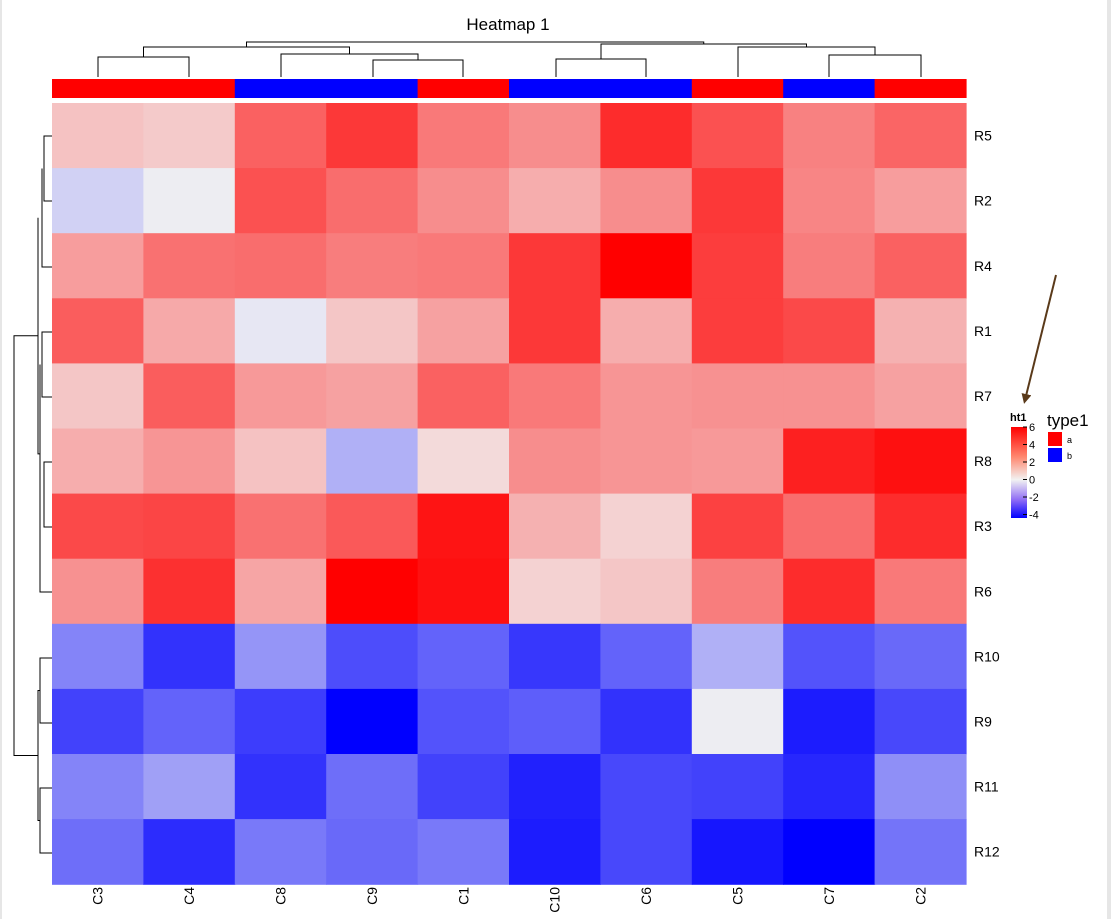  I want to click on heatmap-cell-R5-C8, so click(280, 136).